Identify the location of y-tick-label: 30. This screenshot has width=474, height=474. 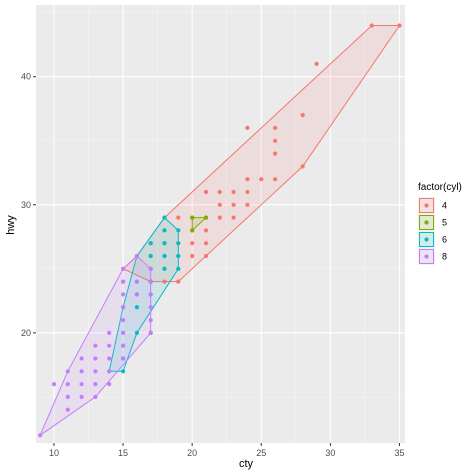
(26, 205).